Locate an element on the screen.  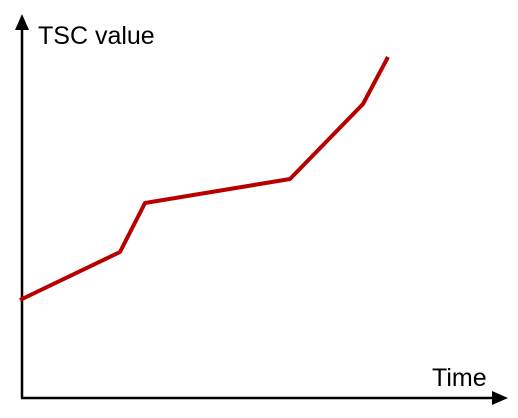
y-axis-arrow is located at coordinates (22, 22).